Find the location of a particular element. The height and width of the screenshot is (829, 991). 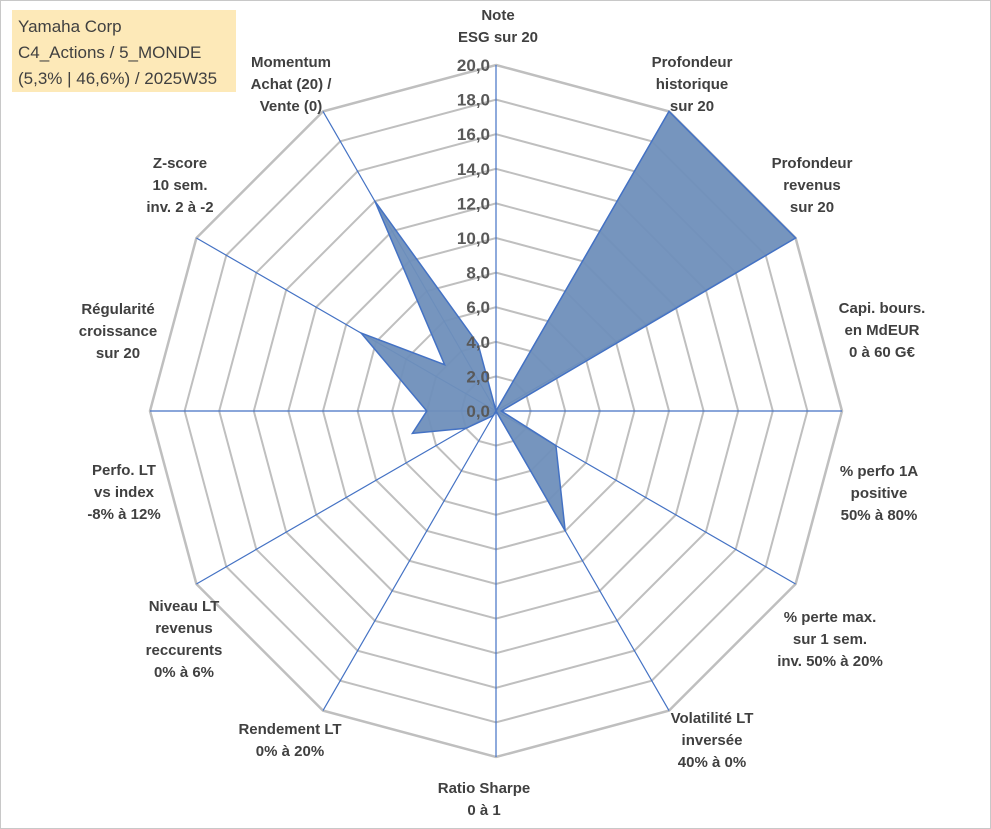

tick-label: 0,0 is located at coordinates (478, 411).